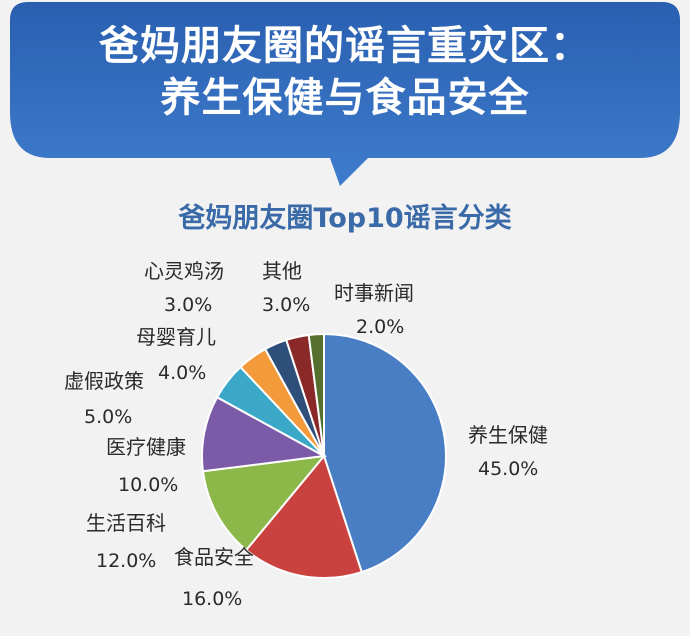  I want to click on title-line-2: 养生保健与食品安全, so click(345, 98).